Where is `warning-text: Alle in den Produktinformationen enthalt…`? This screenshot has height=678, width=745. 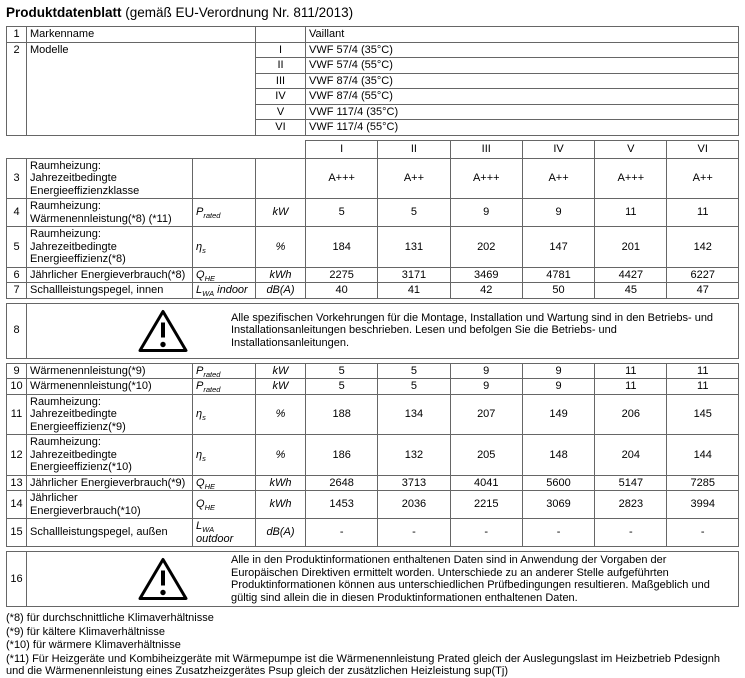
warning-text: Alle in den Produktinformationen enthalt… is located at coordinates (470, 579).